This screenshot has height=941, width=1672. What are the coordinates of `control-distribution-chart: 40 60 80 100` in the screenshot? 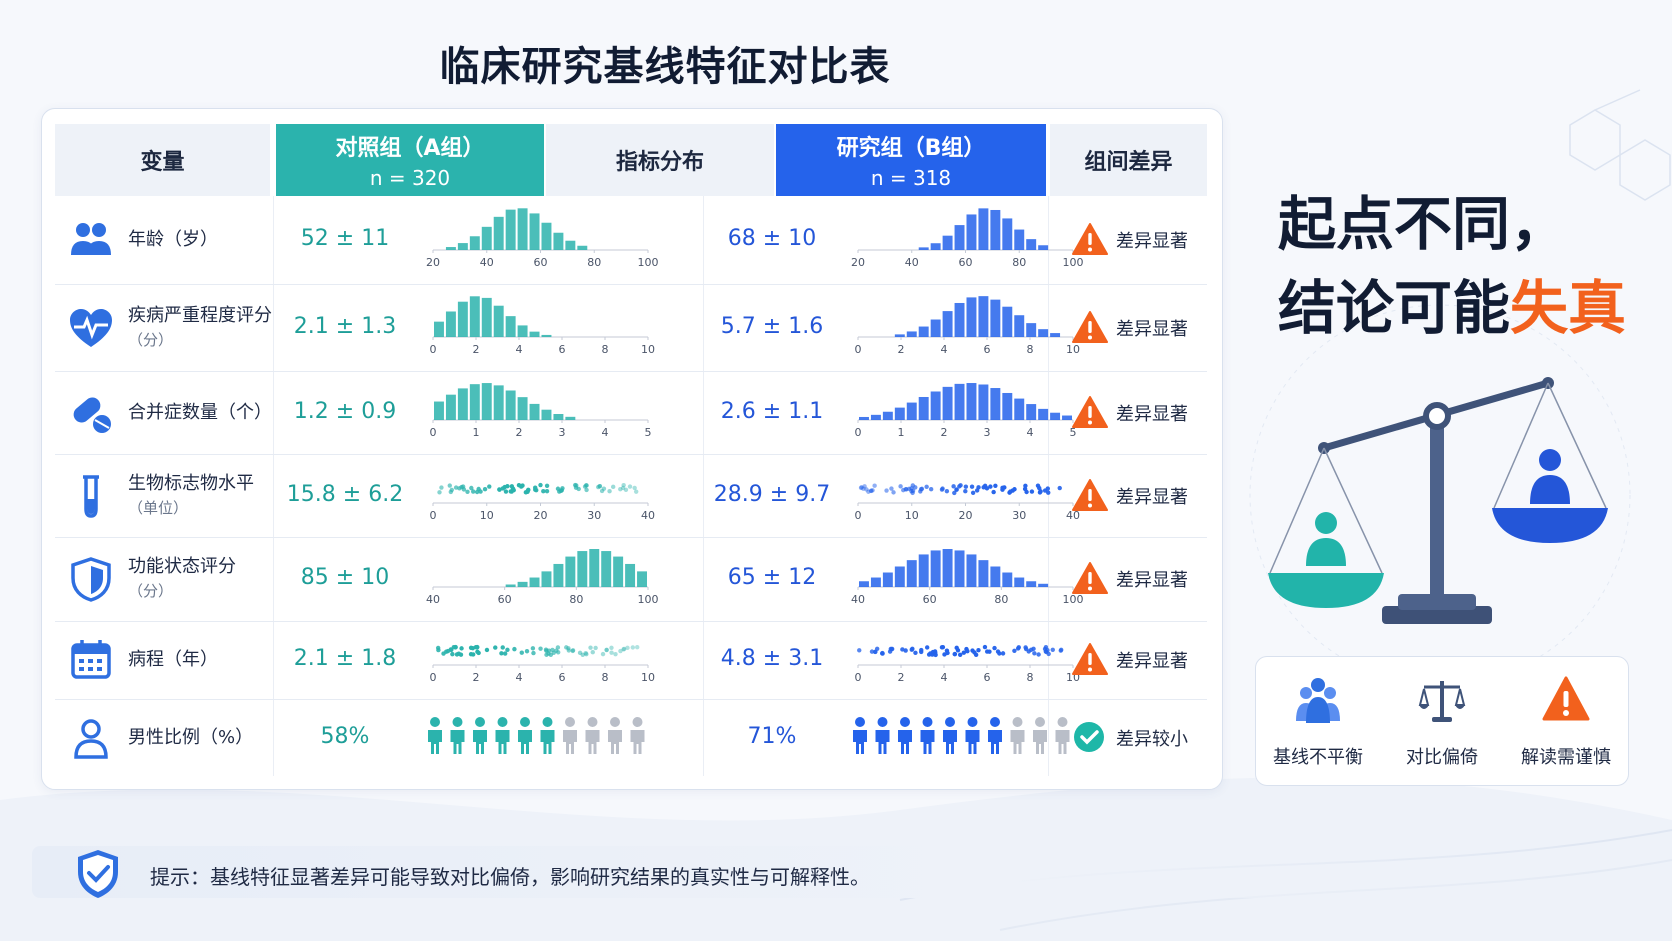 It's located at (542, 577).